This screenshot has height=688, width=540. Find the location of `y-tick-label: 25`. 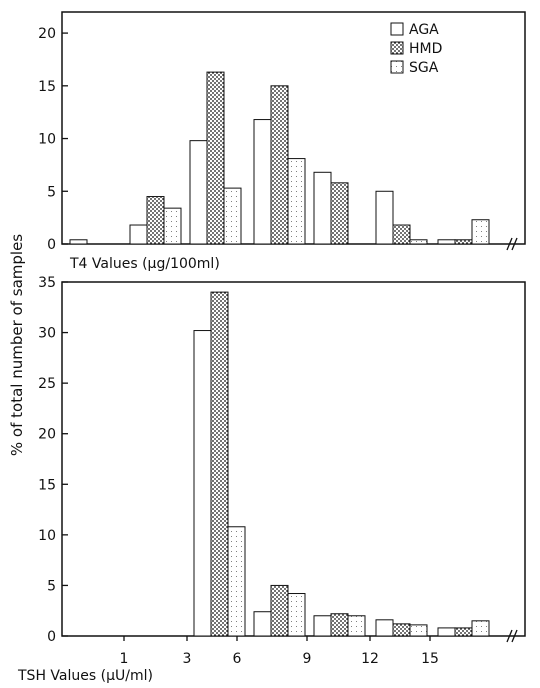

y-tick-label: 25 is located at coordinates (47, 384).